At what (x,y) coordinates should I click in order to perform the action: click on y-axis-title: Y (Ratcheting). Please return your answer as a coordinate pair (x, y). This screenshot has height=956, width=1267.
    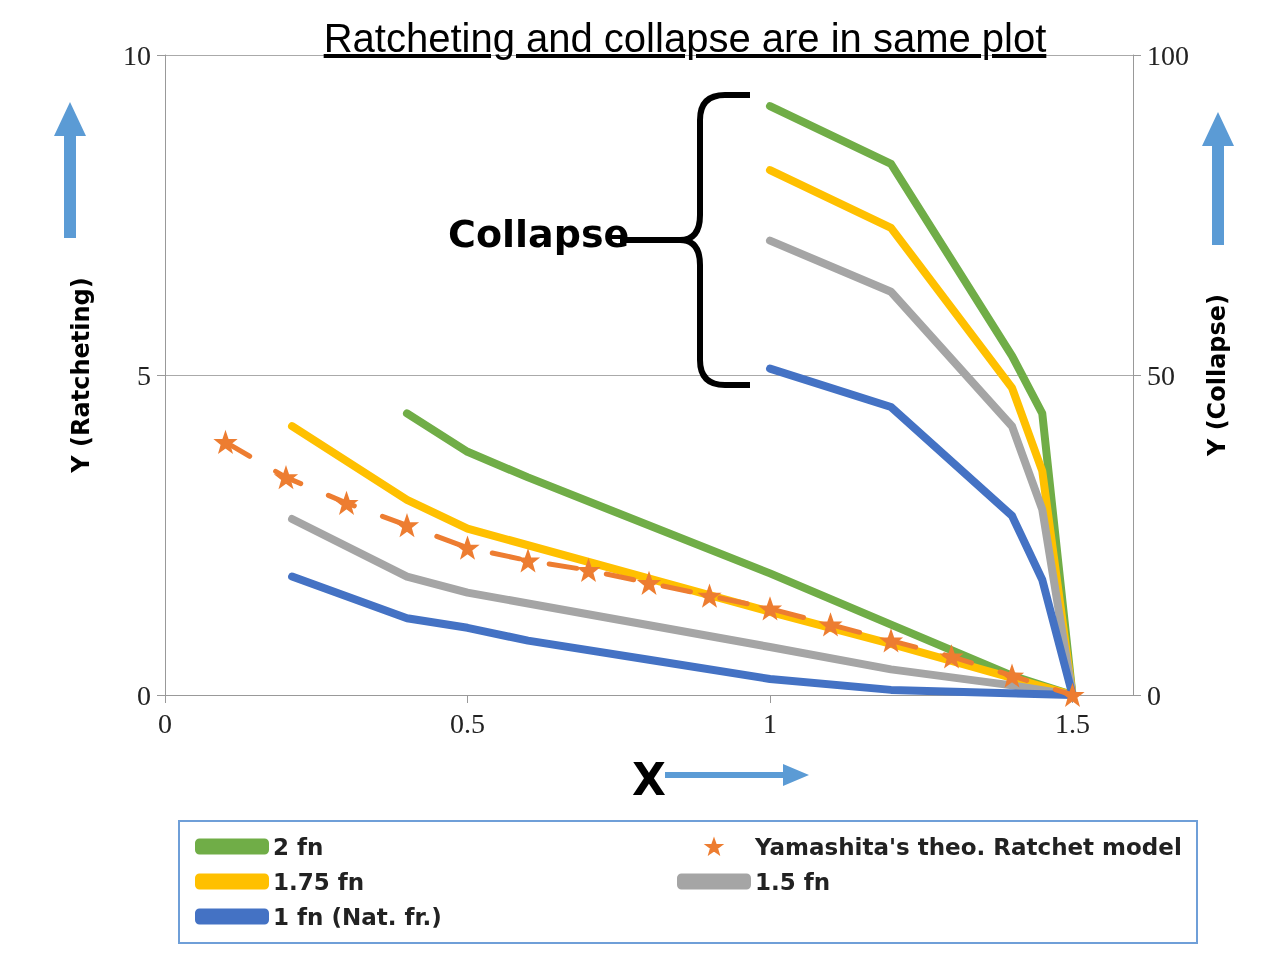
    Looking at the image, I should click on (81, 375).